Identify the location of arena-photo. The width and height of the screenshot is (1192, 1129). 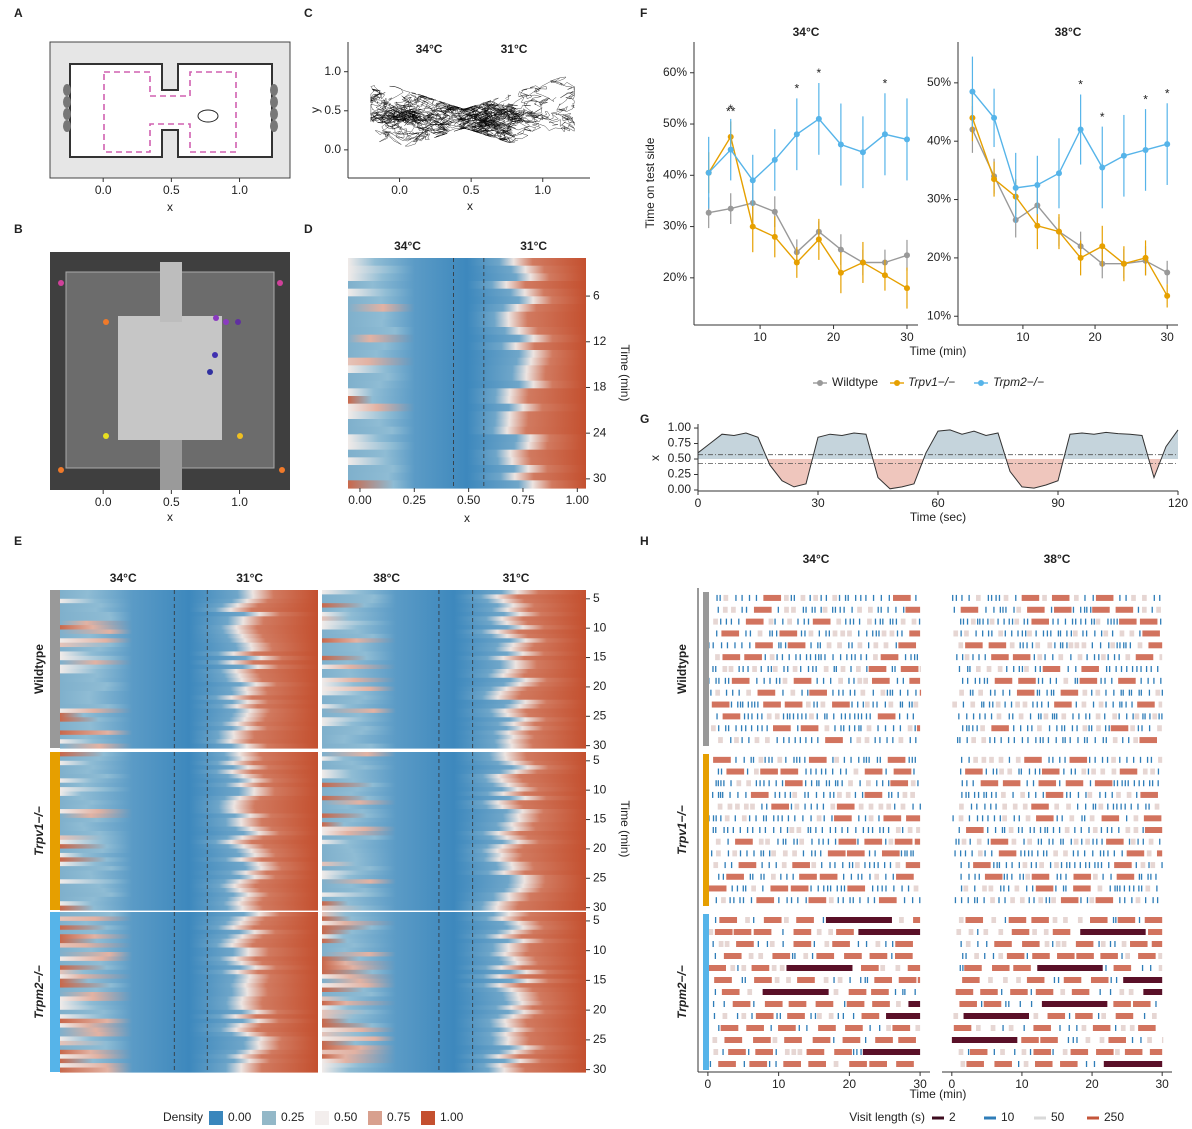
(170, 371).